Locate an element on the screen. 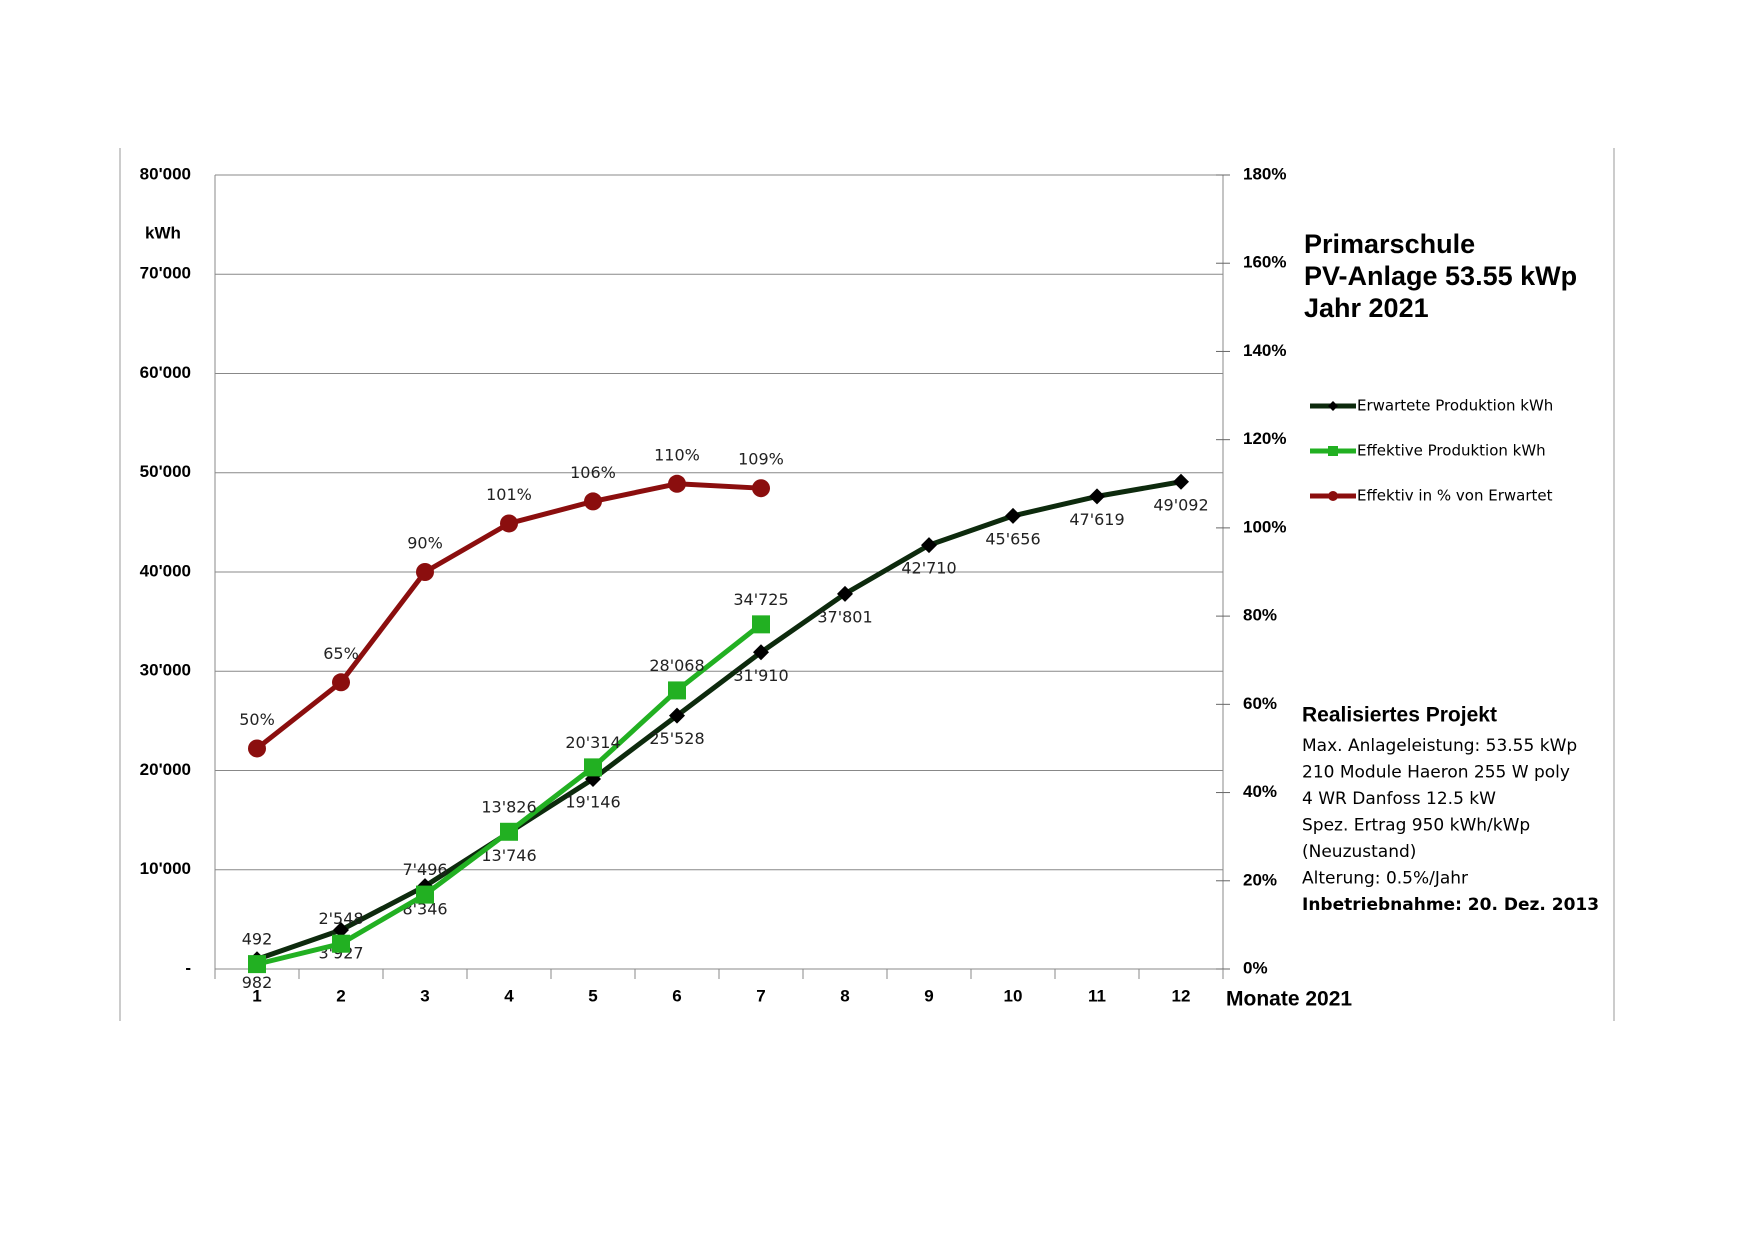  notes-line: Spez. Ertrag 950 kWh/kWp is located at coordinates (1416, 826).